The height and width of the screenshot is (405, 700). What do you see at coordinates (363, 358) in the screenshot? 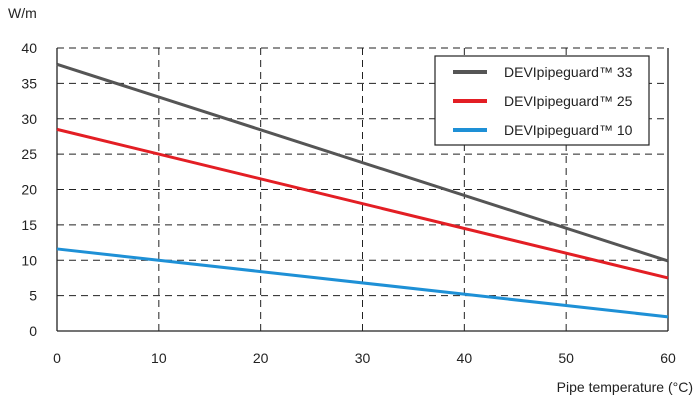
I see `x-tick-label: 30` at bounding box center [363, 358].